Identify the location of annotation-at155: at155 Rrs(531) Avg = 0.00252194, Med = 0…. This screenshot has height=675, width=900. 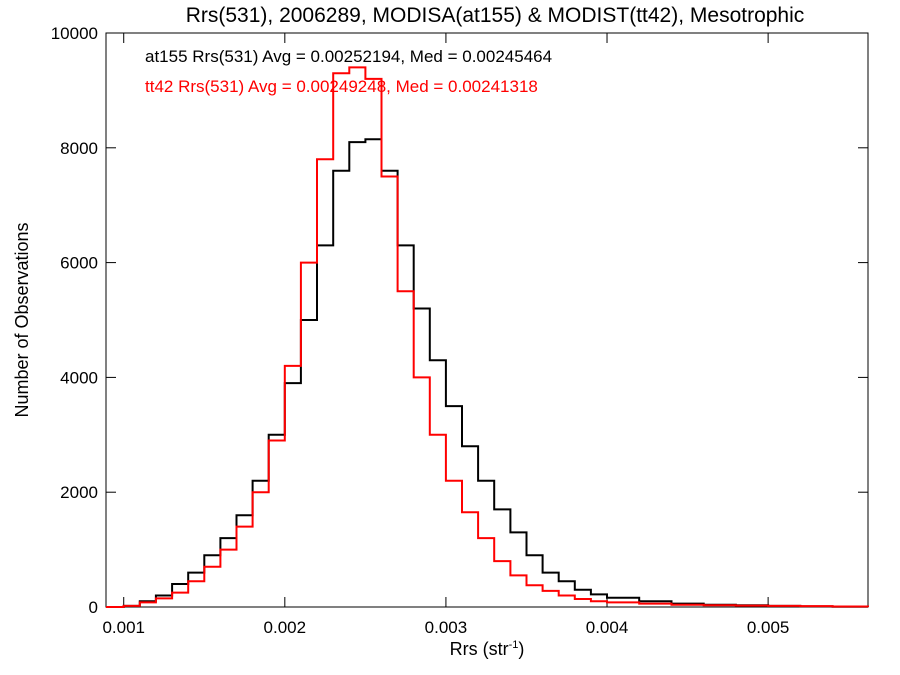
(348, 56).